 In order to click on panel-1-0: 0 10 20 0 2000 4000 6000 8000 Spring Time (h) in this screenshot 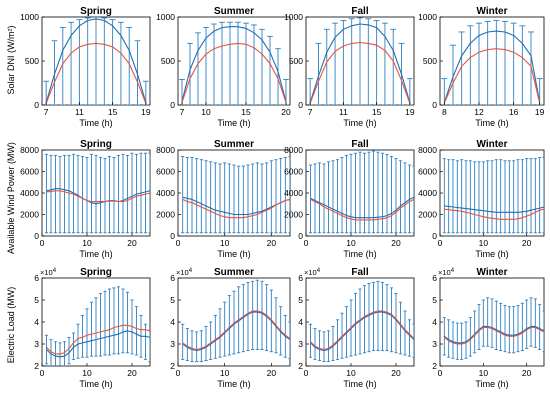, I will do `click(85, 199)`.